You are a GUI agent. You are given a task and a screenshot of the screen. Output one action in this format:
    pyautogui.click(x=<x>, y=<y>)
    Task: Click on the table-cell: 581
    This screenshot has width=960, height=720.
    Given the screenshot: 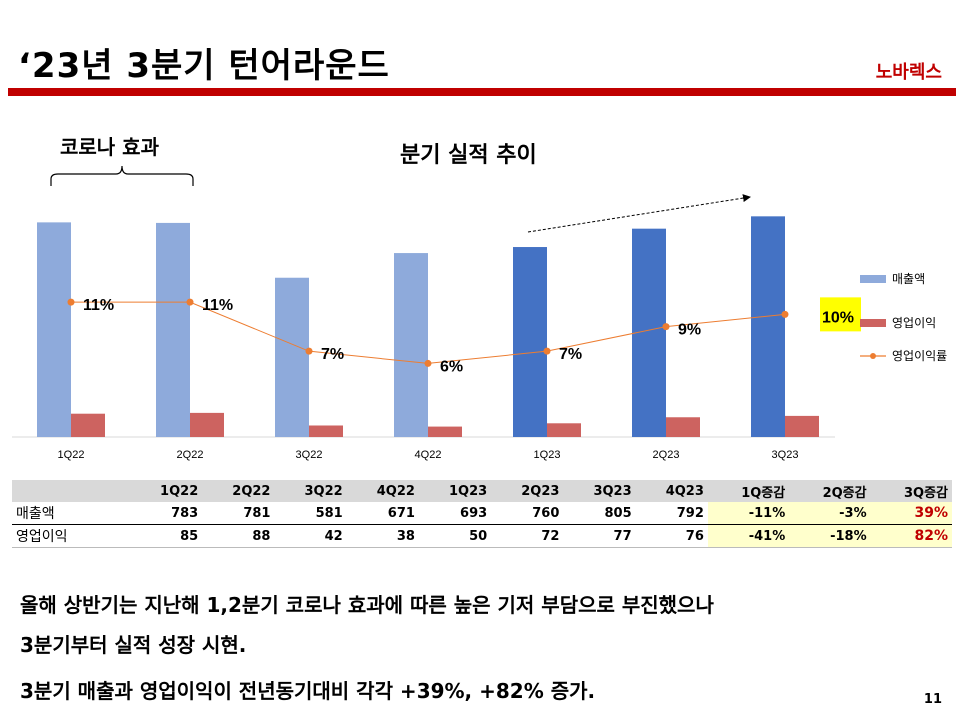 What is the action you would take?
    pyautogui.click(x=310, y=513)
    